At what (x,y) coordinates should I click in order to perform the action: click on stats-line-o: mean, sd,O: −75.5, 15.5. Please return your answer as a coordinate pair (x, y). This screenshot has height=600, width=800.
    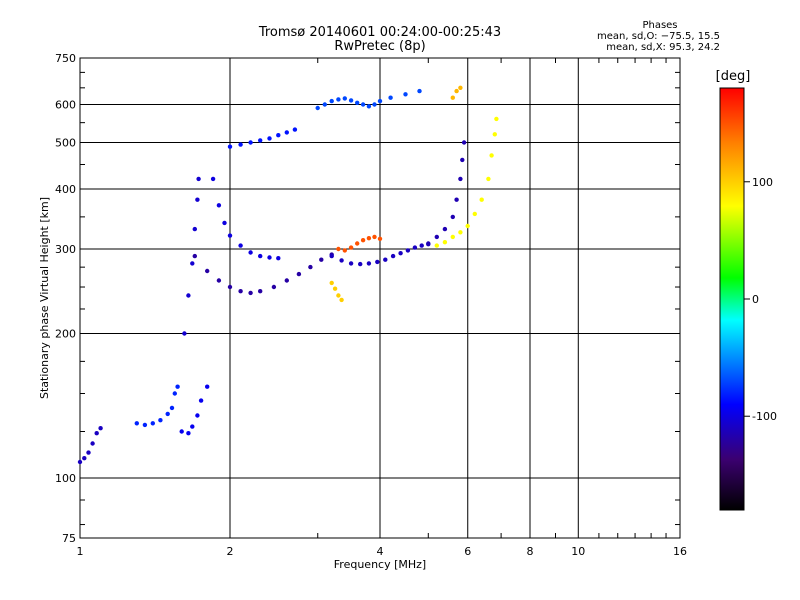
    Looking at the image, I should click on (658, 36).